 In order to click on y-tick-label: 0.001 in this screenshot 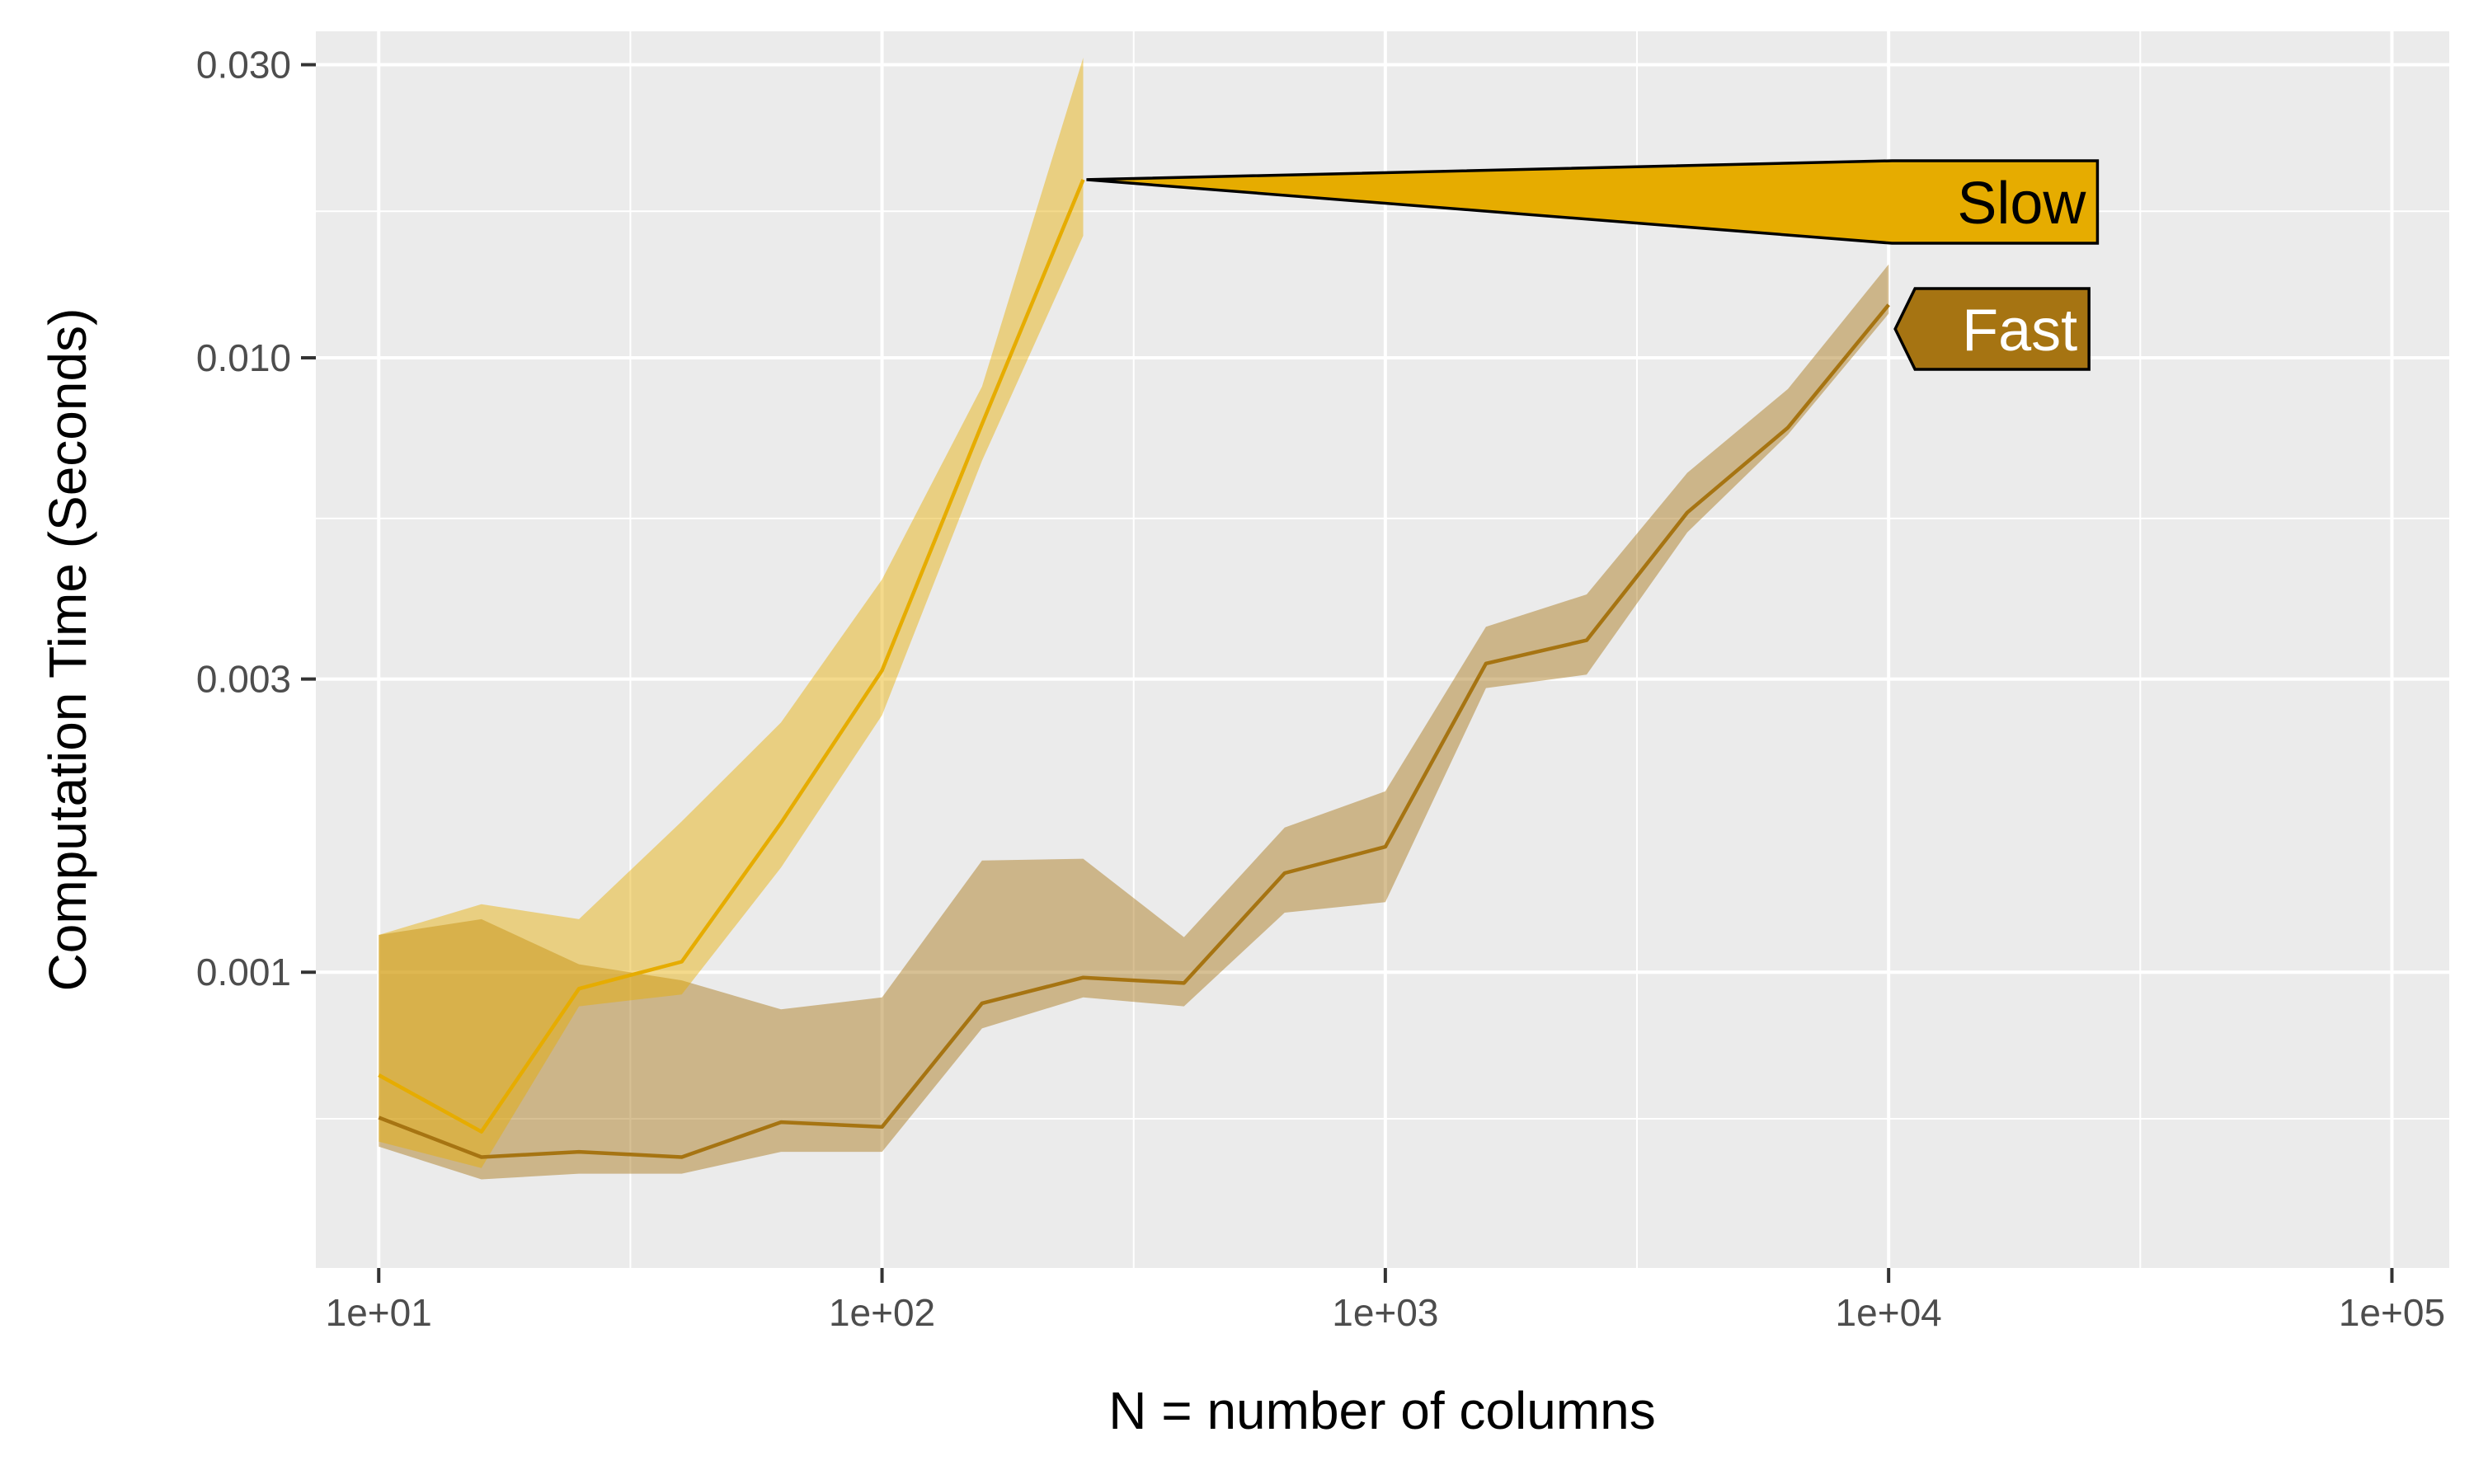, I will do `click(243, 972)`.